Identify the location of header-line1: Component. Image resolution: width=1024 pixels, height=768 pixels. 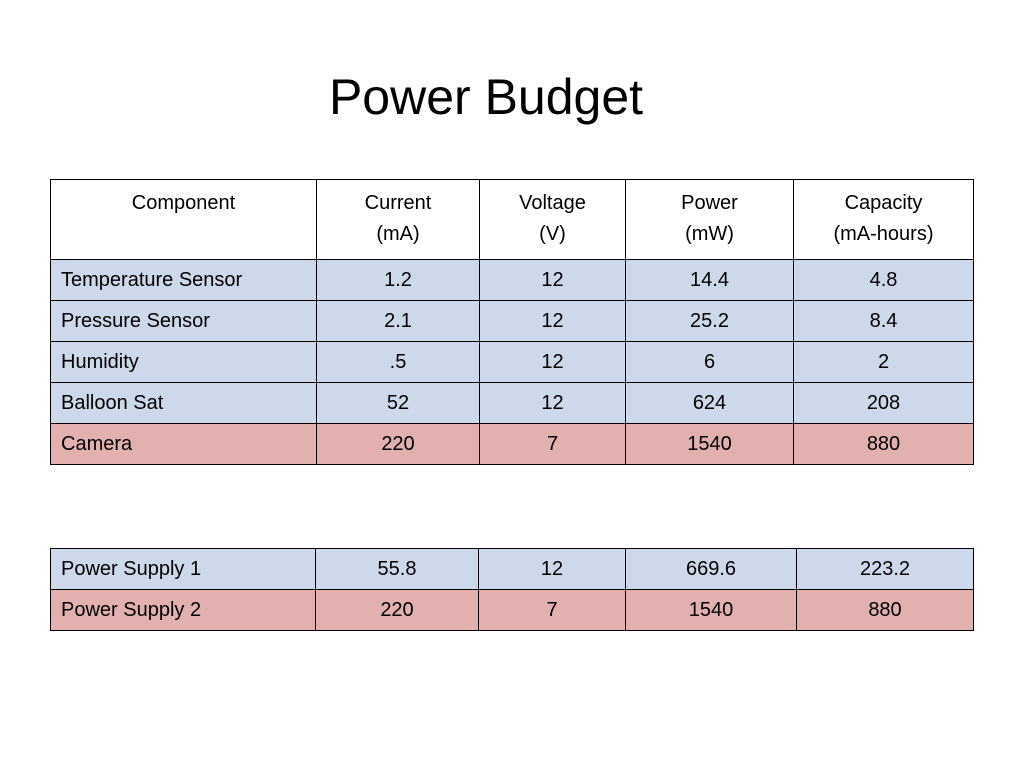
(183, 203).